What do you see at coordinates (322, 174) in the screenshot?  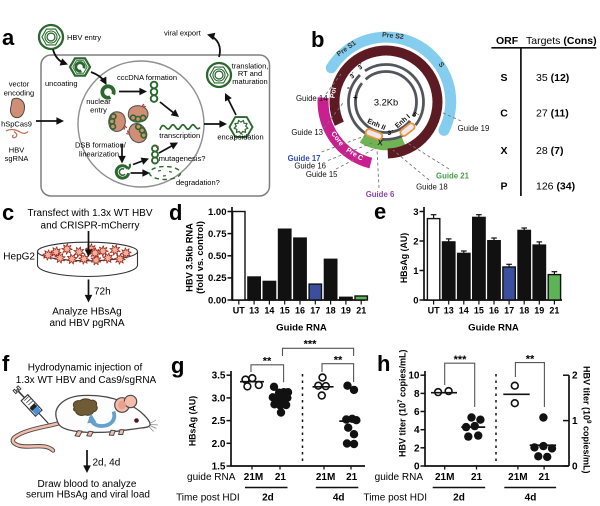 I see `svg-text: Guide 15` at bounding box center [322, 174].